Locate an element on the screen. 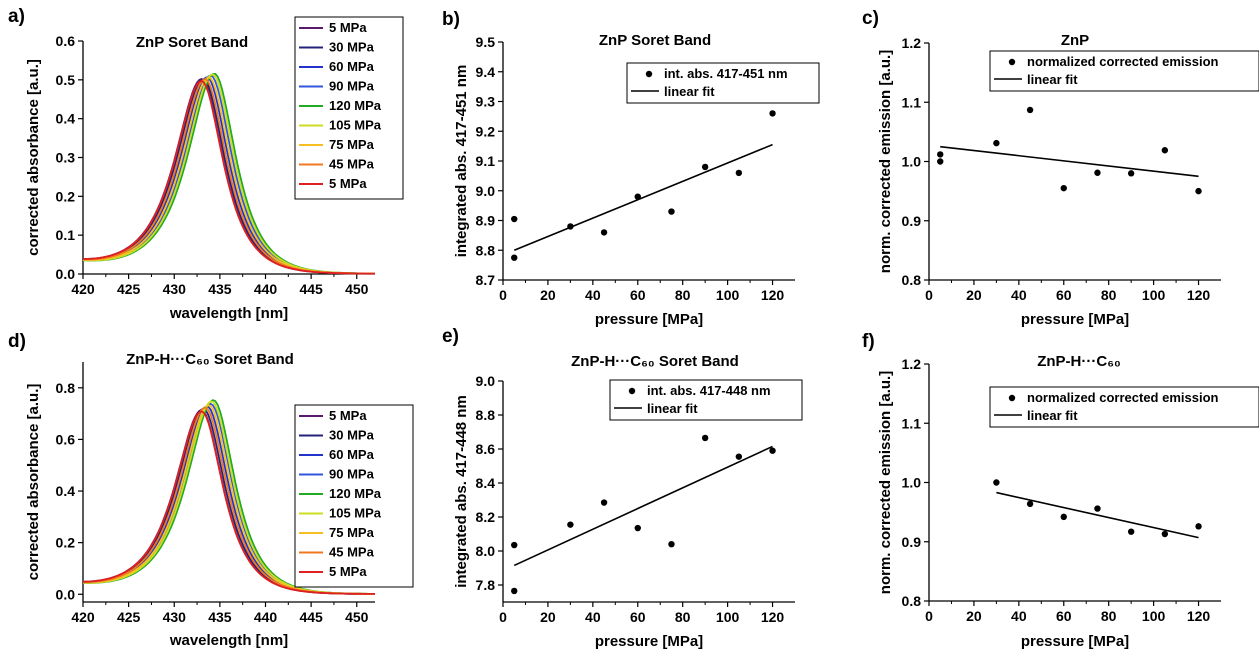 This screenshot has height=651, width=1259. x-tick-label: 20 is located at coordinates (974, 616).